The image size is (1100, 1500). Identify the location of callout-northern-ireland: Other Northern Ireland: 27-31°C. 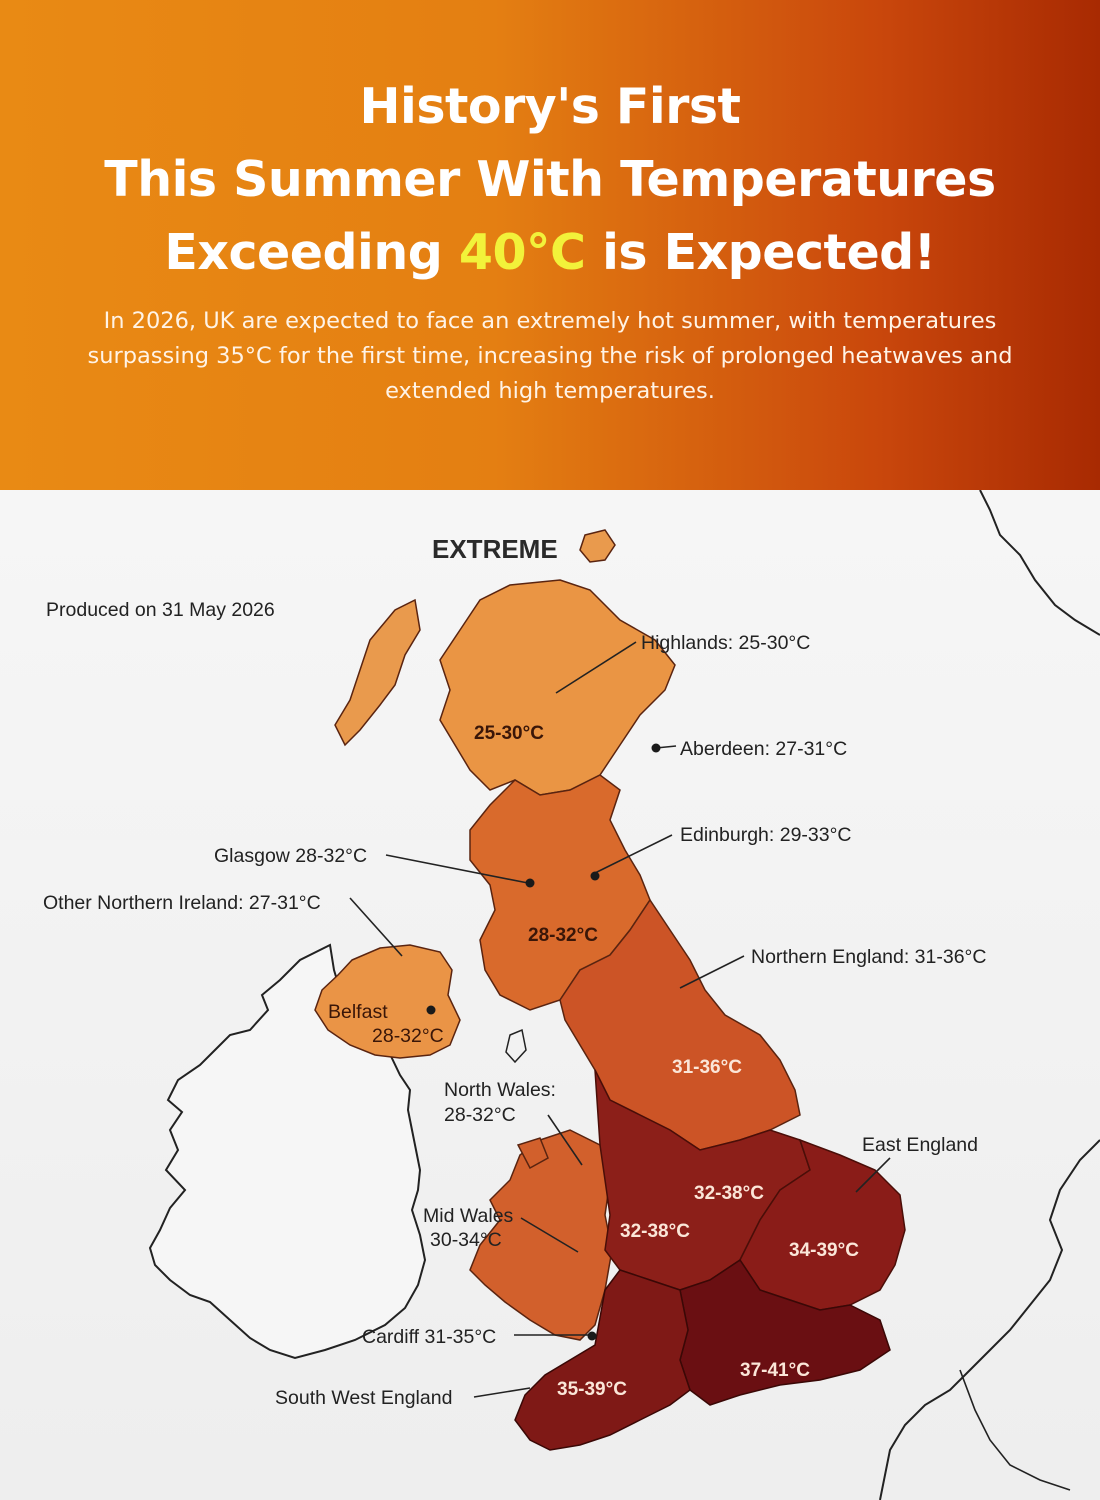
(182, 903).